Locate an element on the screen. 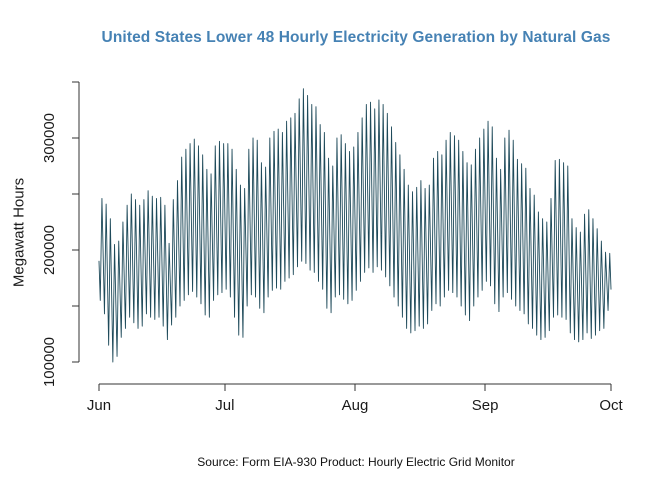 This screenshot has width=672, height=480. x-tick-label: Jun is located at coordinates (99, 405).